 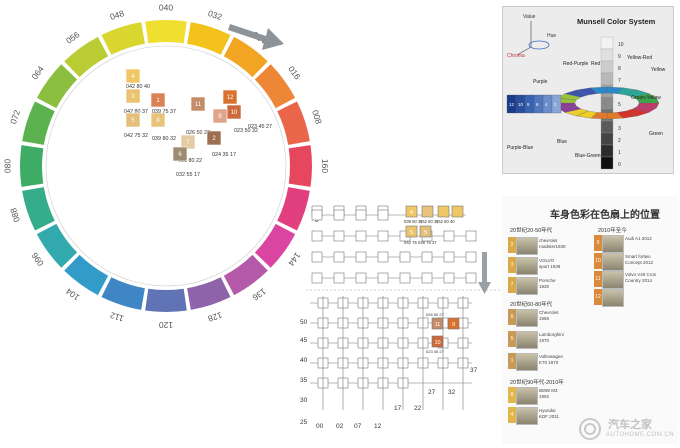 What do you see at coordinates (437, 343) in the screenshot?
I see `grid-sample-number: 10` at bounding box center [437, 343].